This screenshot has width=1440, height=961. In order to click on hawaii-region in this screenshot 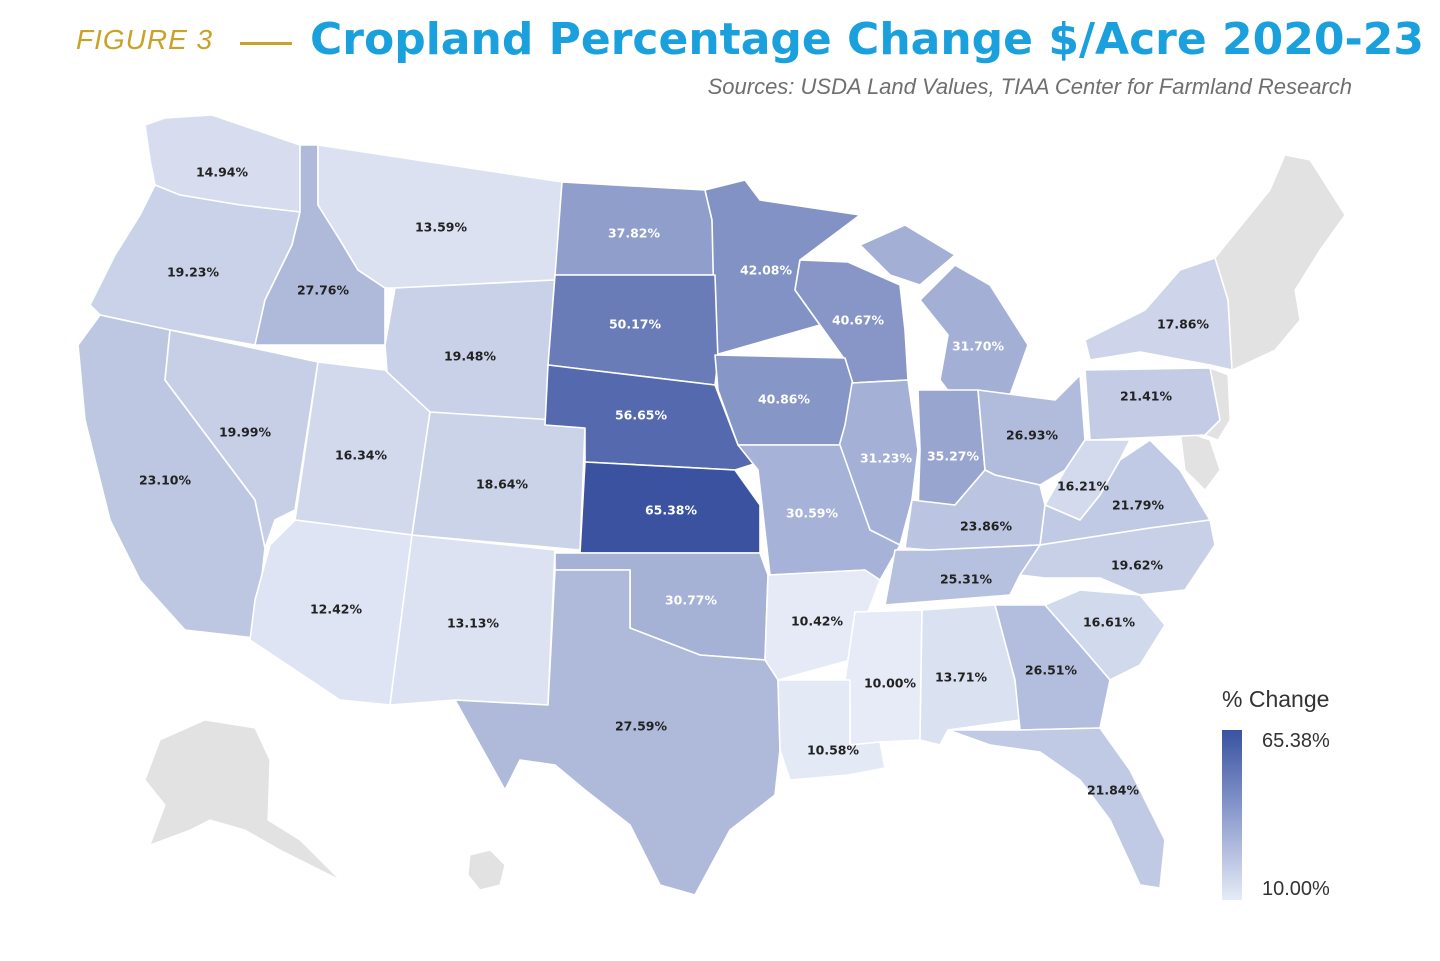, I will do `click(486, 870)`.